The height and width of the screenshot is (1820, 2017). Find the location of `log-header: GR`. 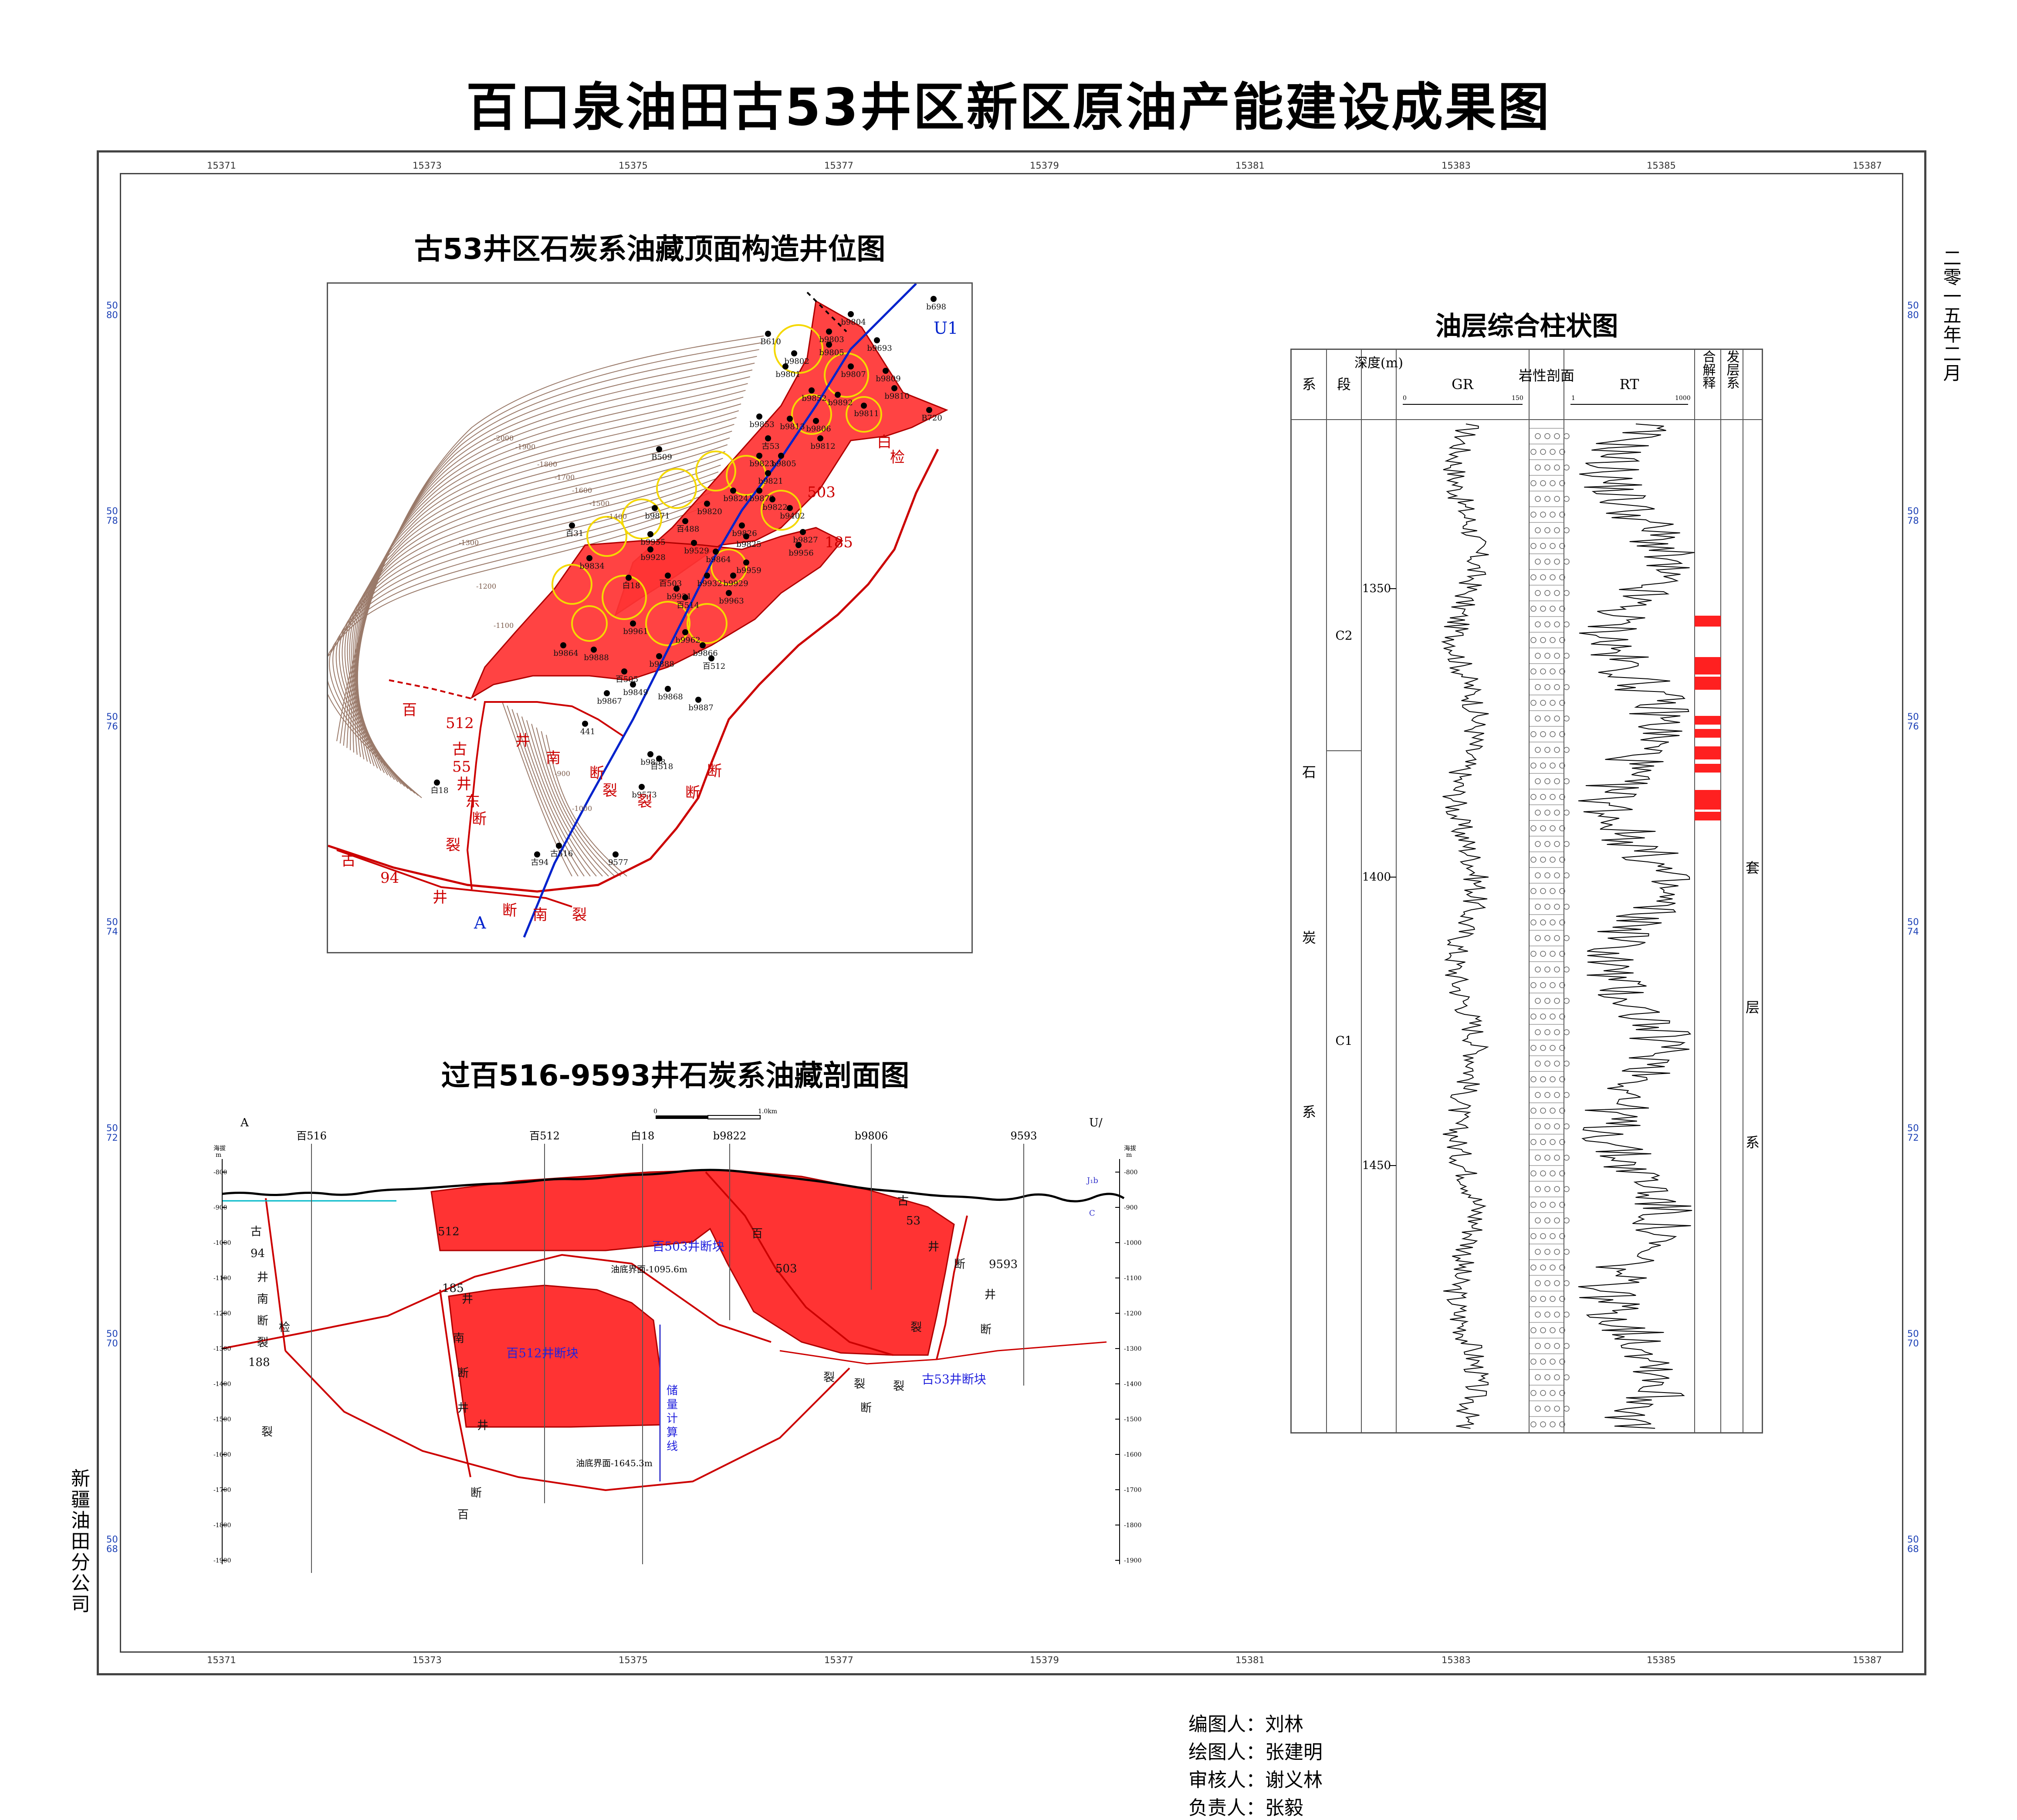

log-header: GR is located at coordinates (1463, 384).